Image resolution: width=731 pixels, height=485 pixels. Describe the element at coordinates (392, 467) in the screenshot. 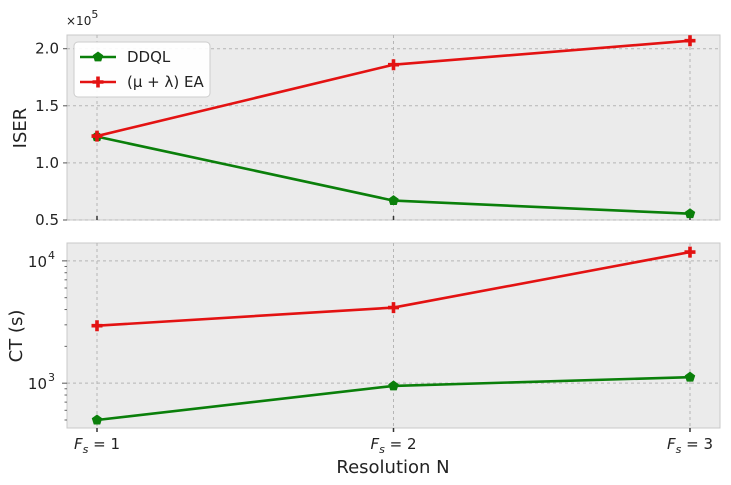

I see `x-axis-label: Resolution N` at that location.